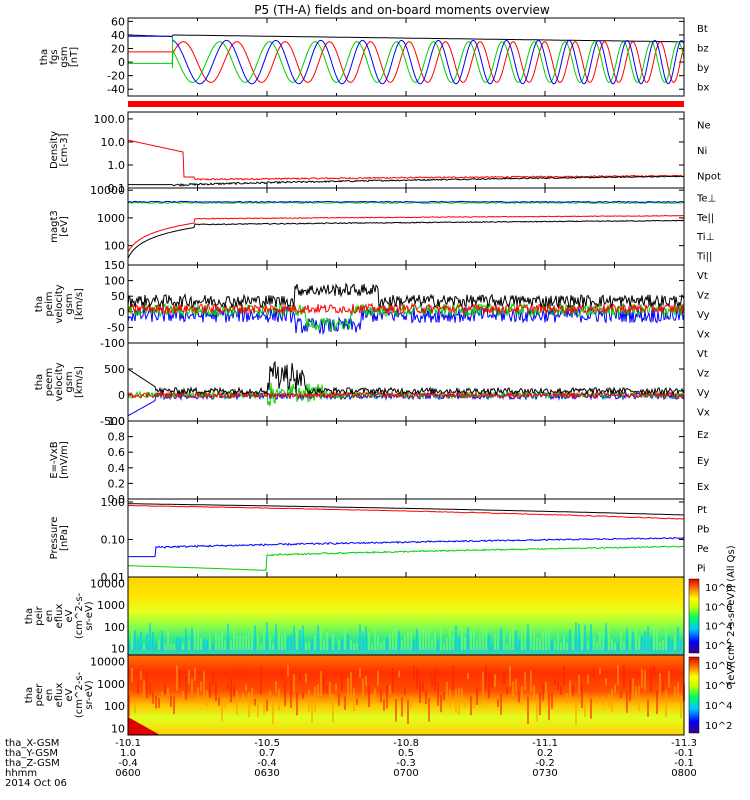 The image size is (750, 800). What do you see at coordinates (406, 104) in the screenshot?
I see `mode-bar` at bounding box center [406, 104].